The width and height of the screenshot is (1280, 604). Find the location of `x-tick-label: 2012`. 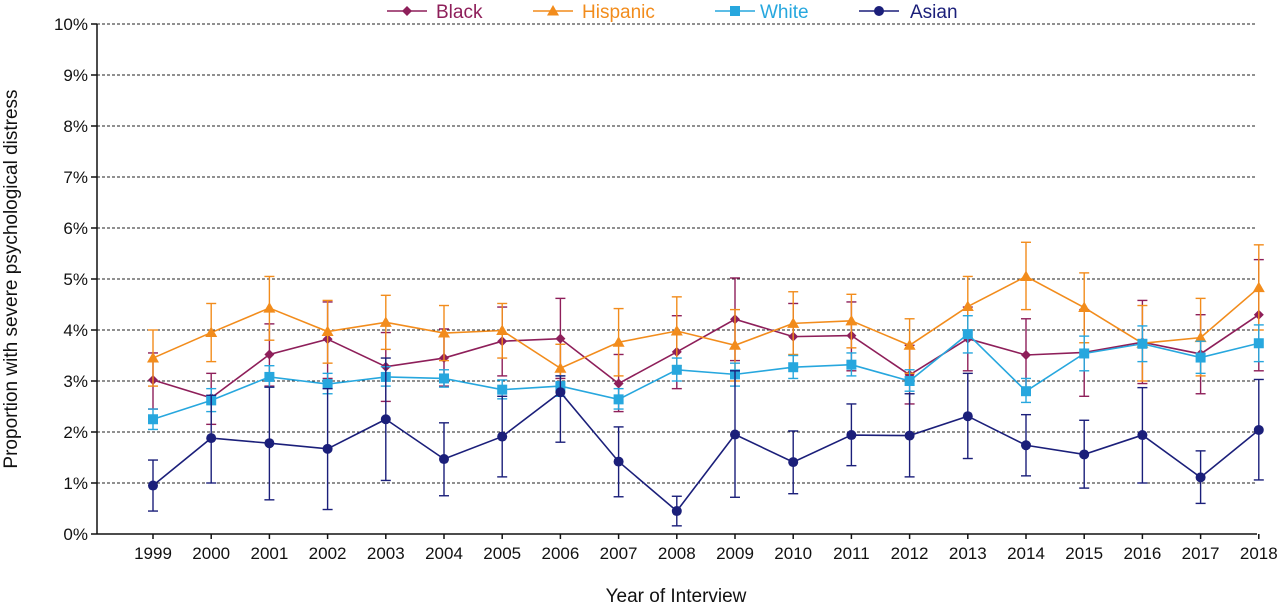

x-tick-label: 2012 is located at coordinates (910, 553).